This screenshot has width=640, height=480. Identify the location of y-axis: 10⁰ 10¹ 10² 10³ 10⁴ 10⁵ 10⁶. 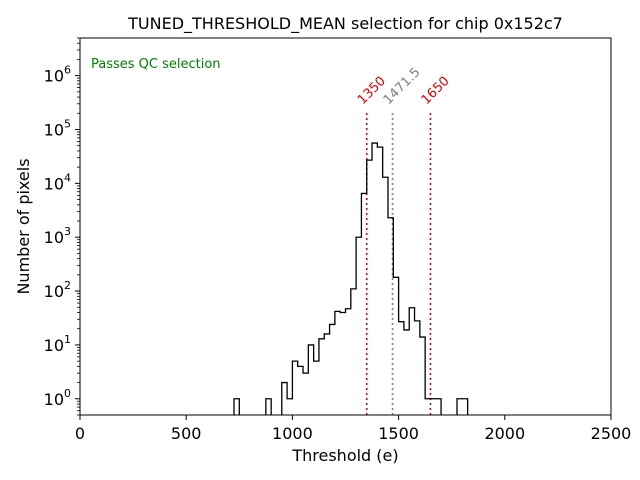
(62, 226).